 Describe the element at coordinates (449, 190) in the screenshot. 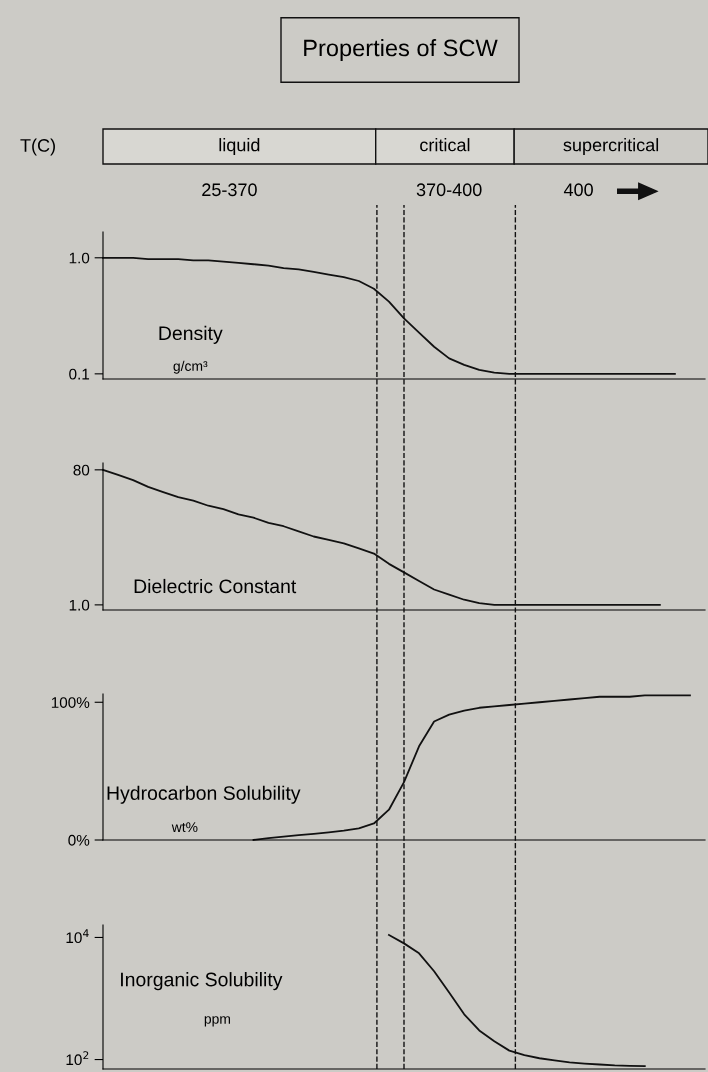

I see `text: 370-400` at that location.